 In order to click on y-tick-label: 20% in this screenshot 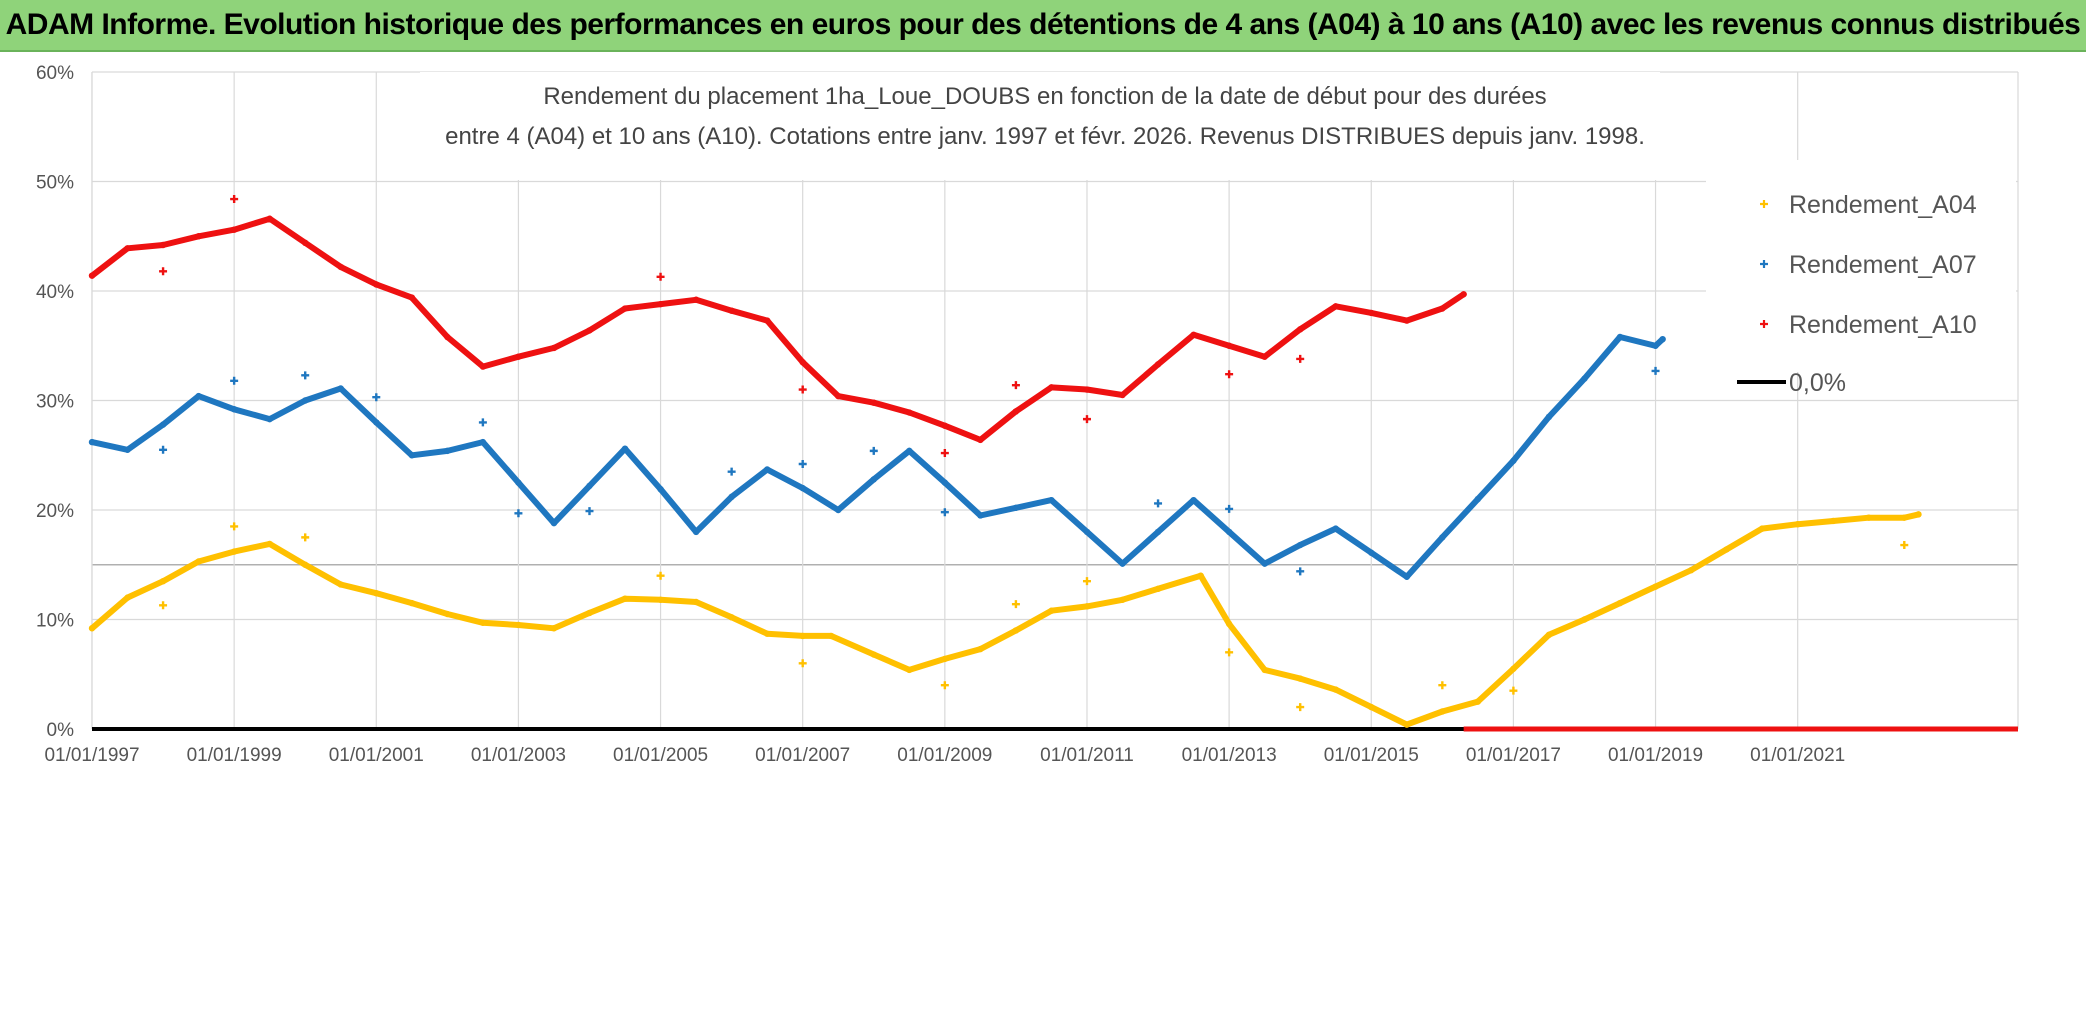, I will do `click(55, 511)`.